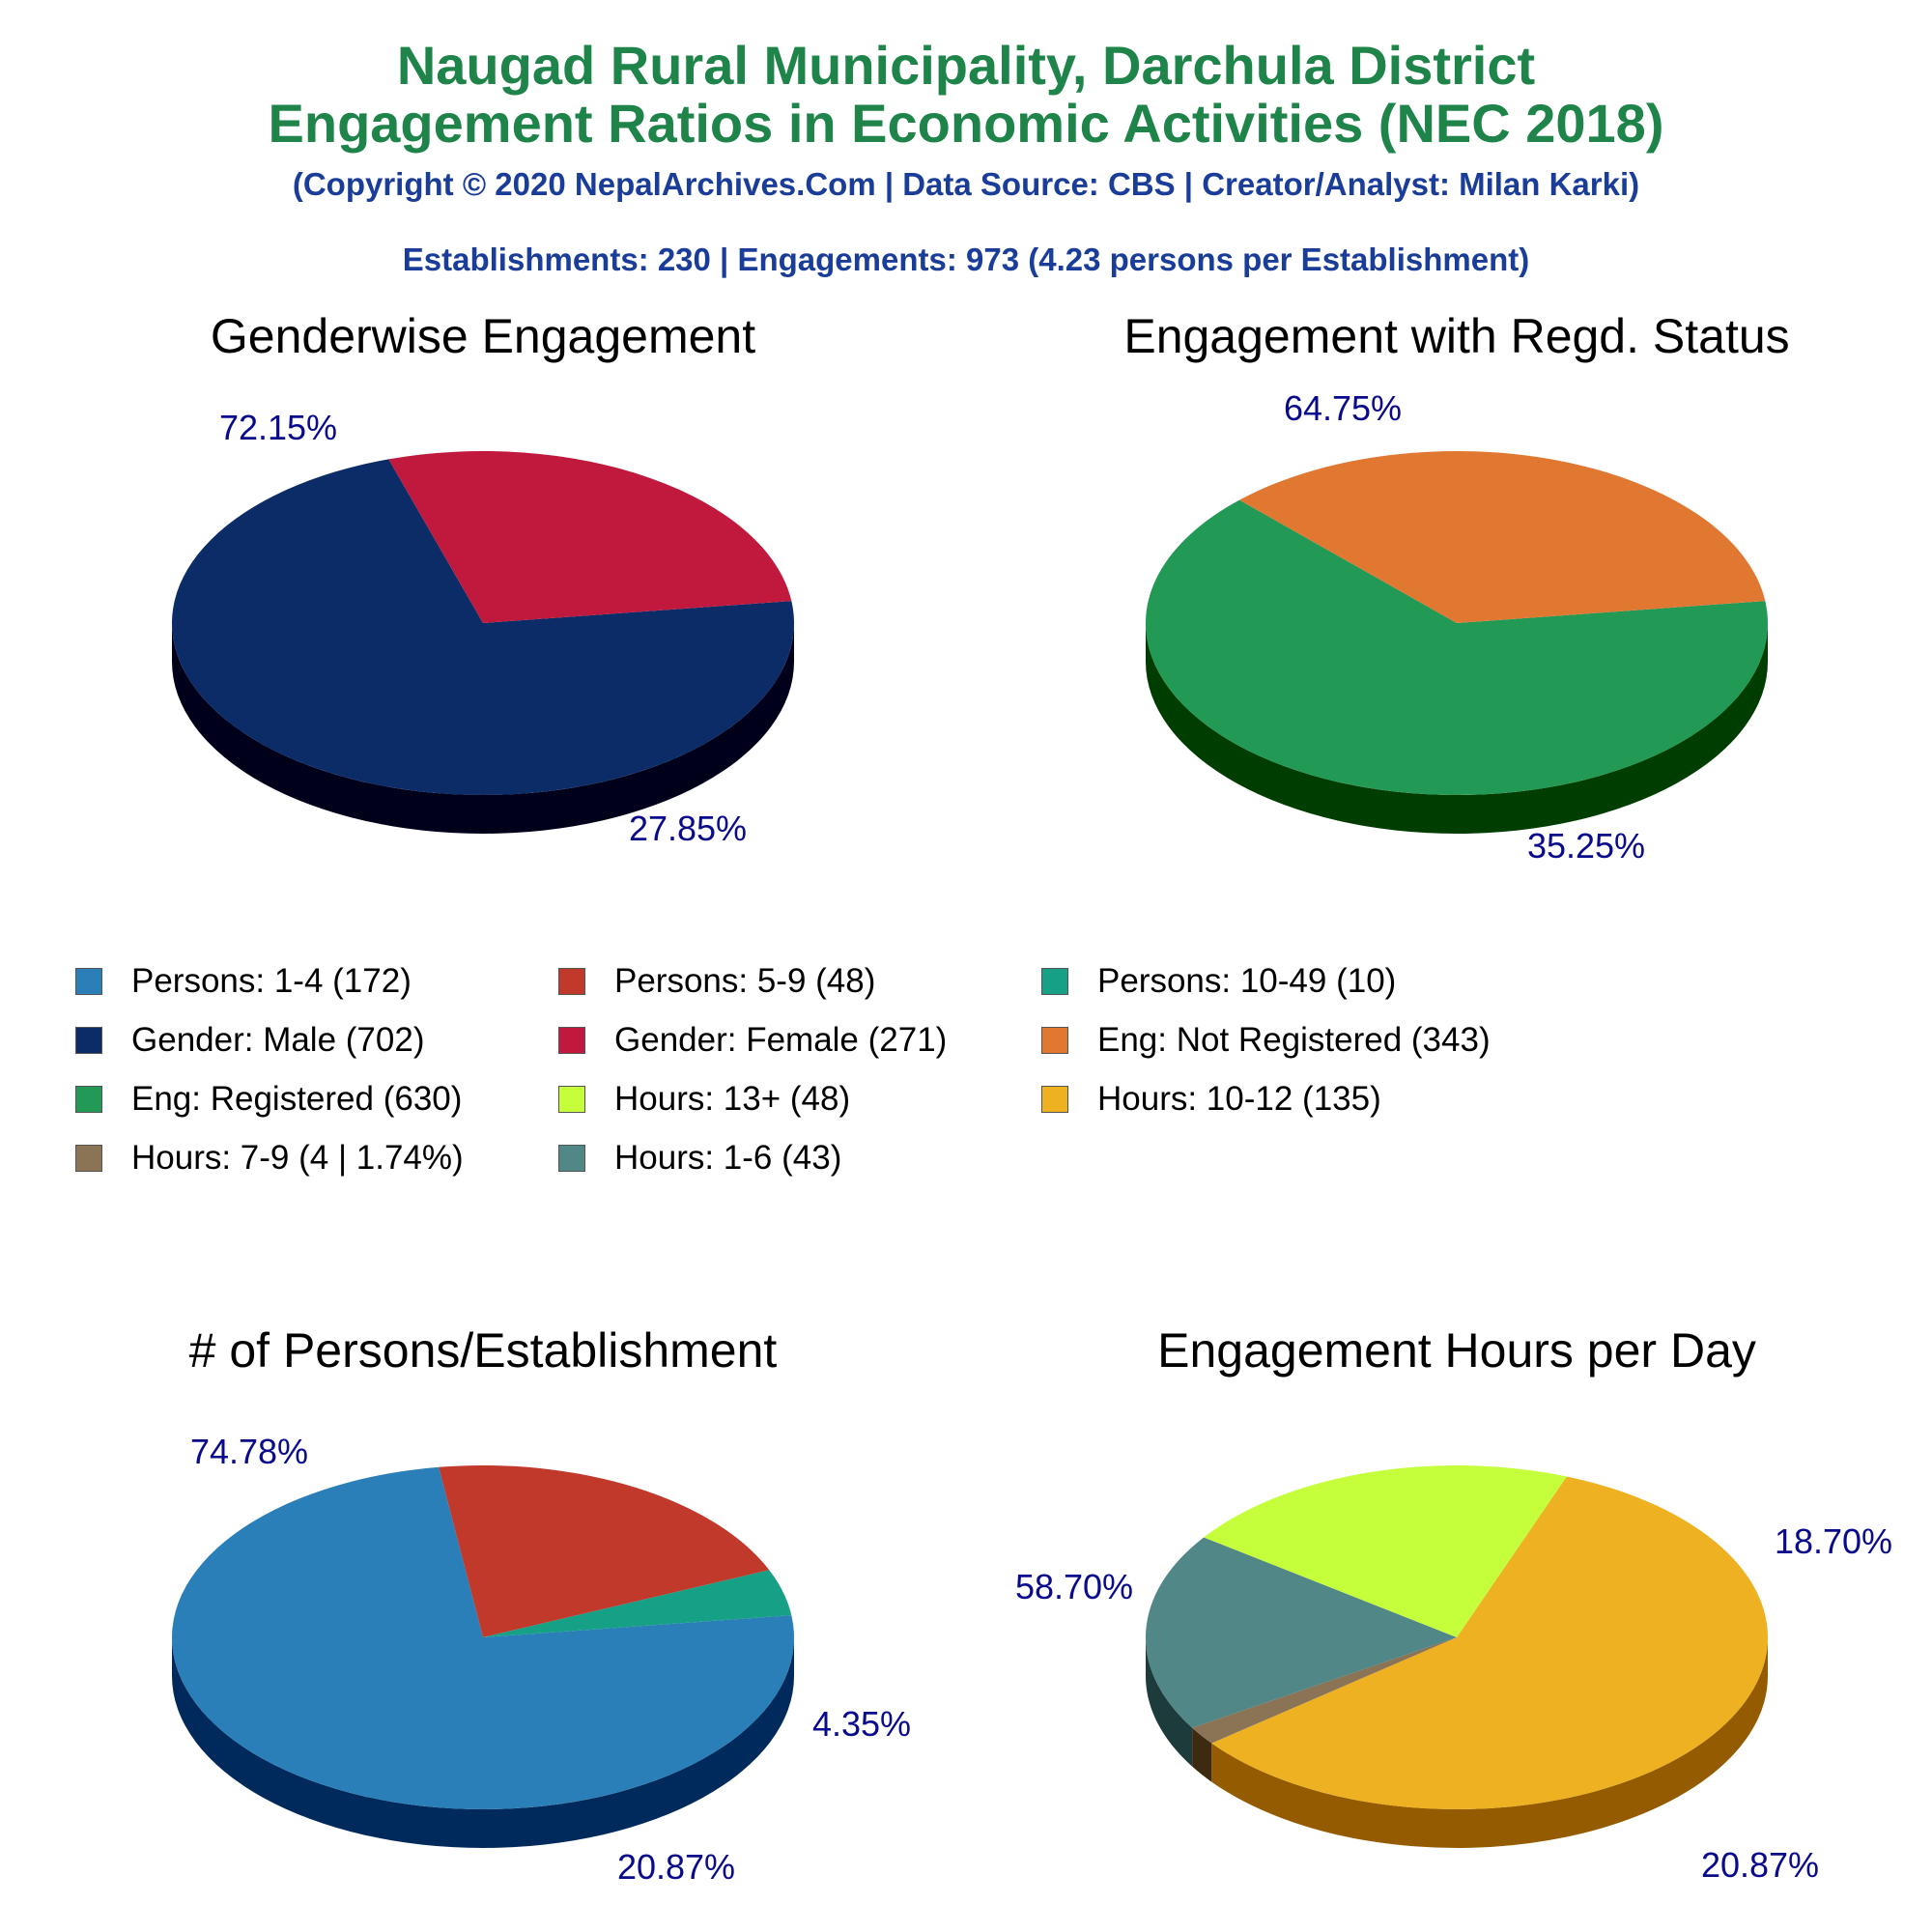 The height and width of the screenshot is (1932, 1932). Describe the element at coordinates (249, 1451) in the screenshot. I see `pie-percent-label: 74.78%` at that location.